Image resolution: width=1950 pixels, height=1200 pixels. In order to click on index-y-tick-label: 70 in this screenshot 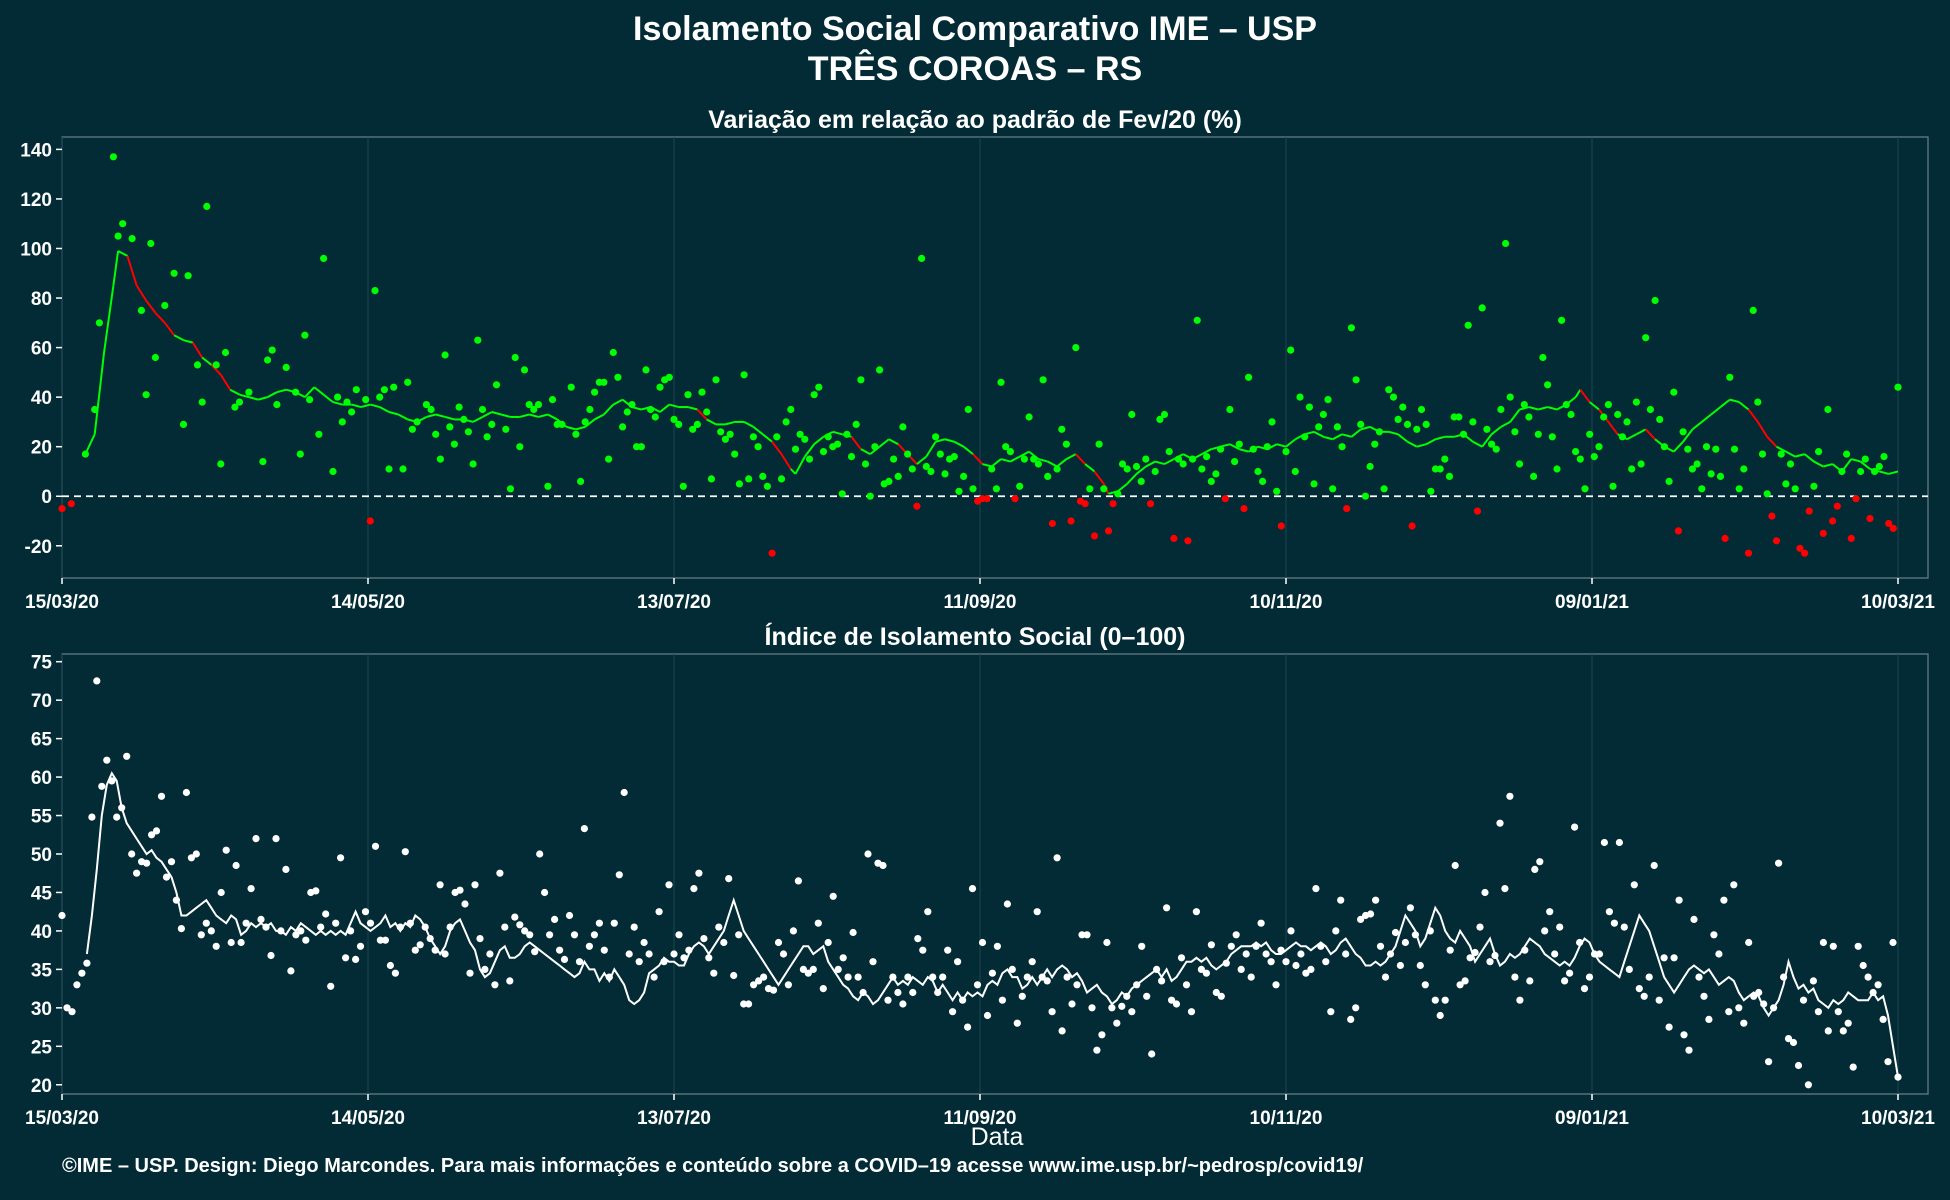, I will do `click(41, 701)`.